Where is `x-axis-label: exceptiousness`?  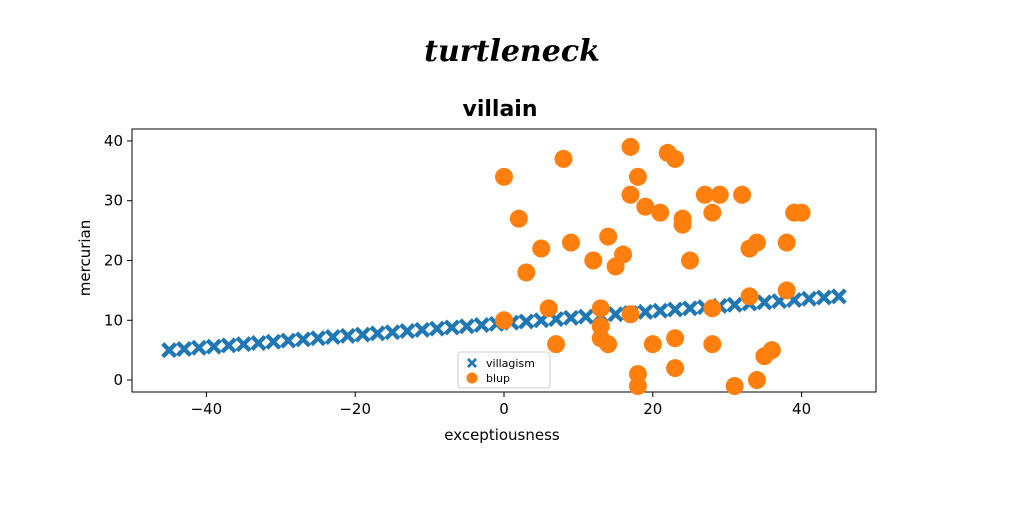
x-axis-label: exceptiousness is located at coordinates (502, 435).